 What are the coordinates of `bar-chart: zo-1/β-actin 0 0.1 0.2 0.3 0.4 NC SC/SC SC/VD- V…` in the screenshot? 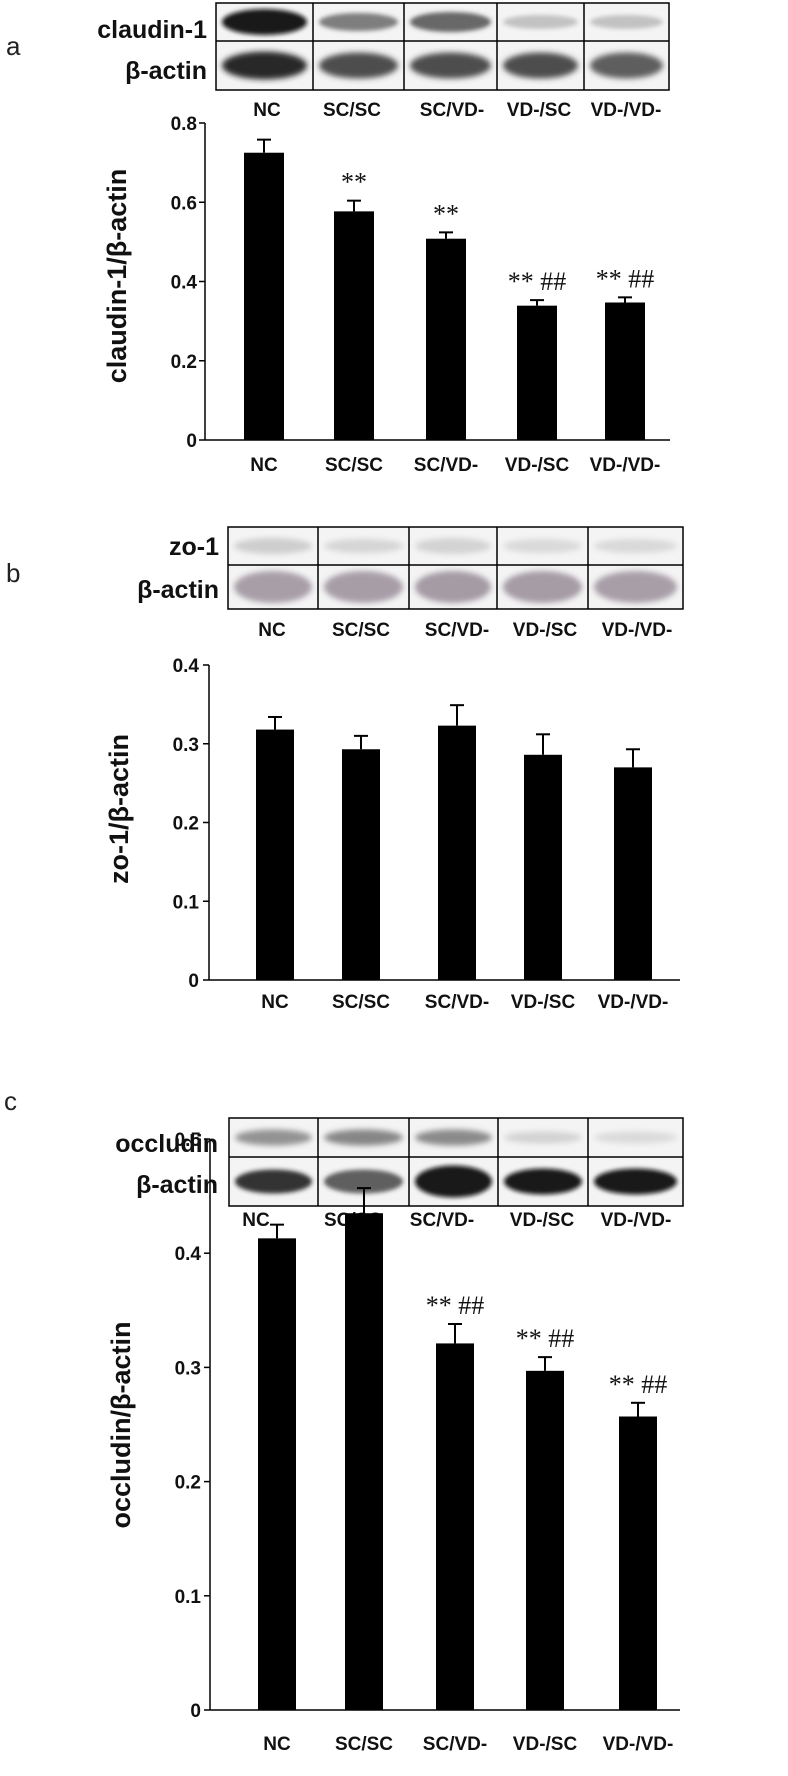 It's located at (392, 834).